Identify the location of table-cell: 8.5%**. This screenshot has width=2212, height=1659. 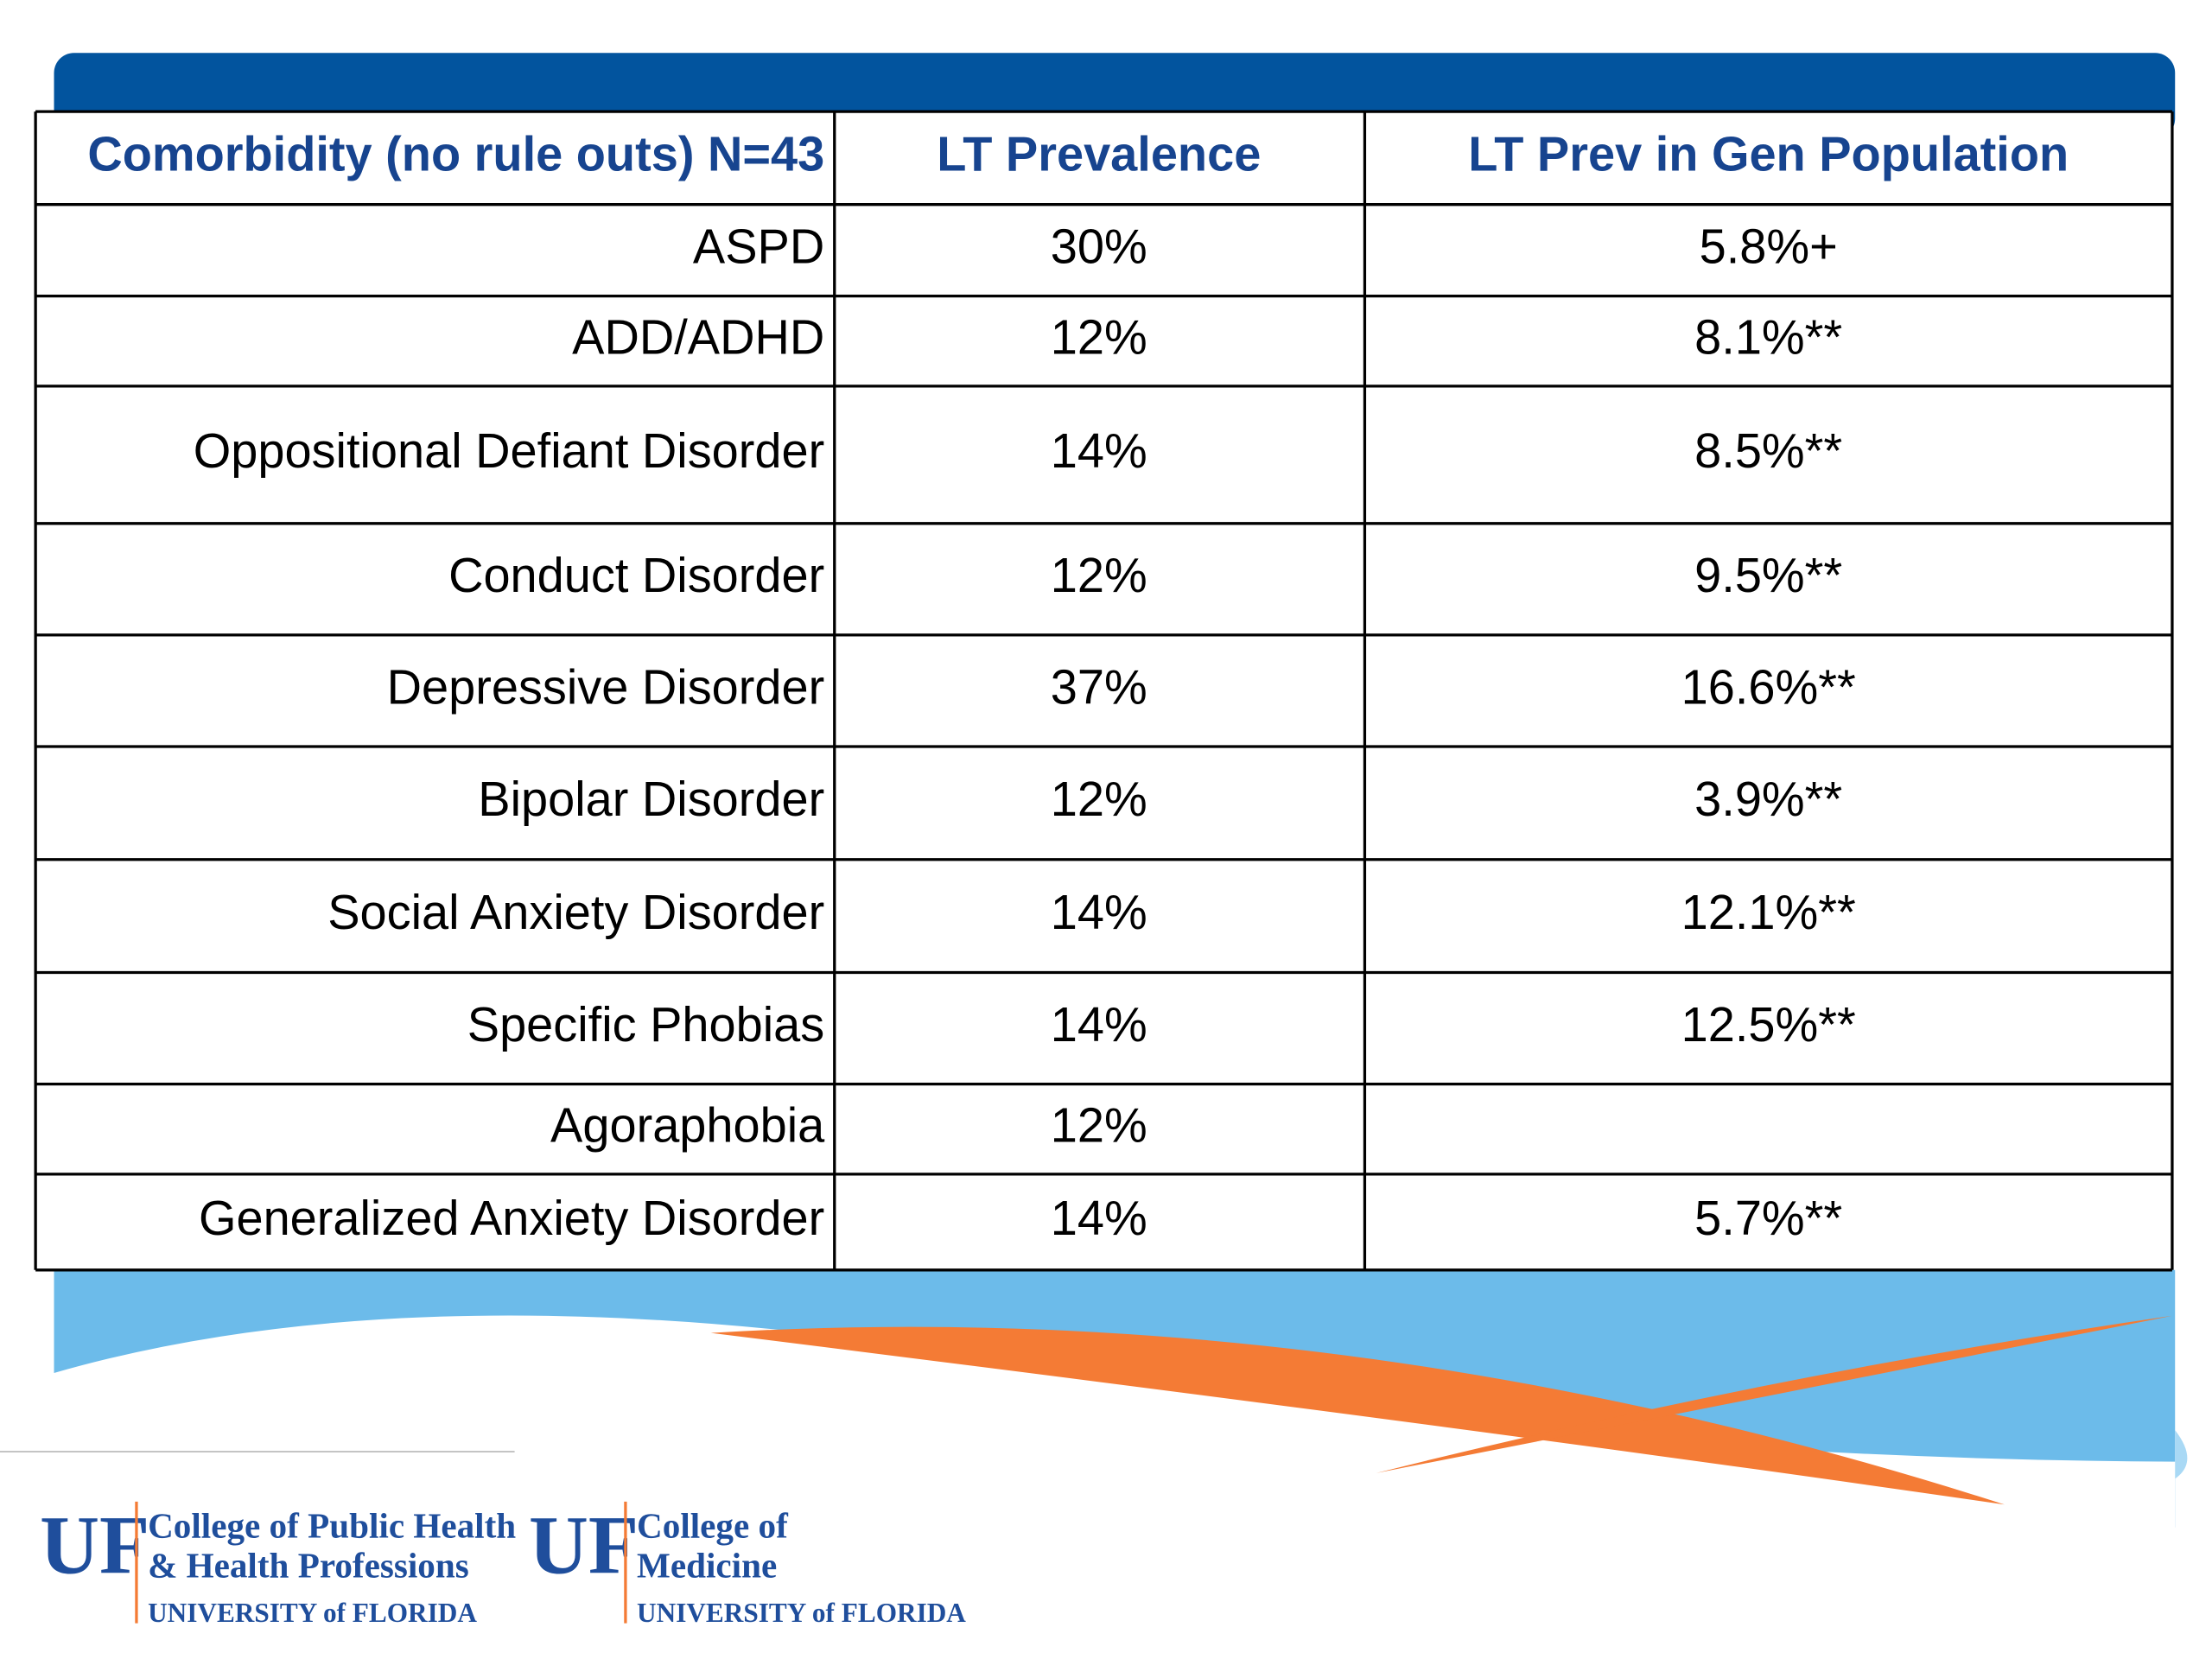
(1768, 450).